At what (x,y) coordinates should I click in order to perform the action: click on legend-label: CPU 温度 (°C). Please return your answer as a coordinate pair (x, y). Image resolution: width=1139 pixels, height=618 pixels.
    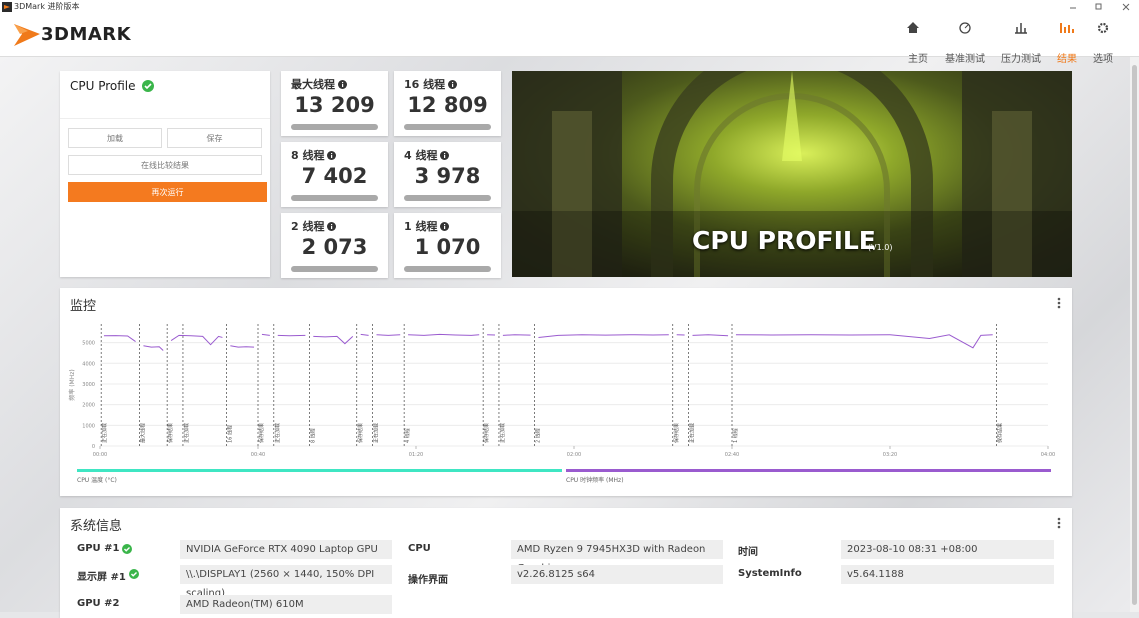
    Looking at the image, I should click on (97, 480).